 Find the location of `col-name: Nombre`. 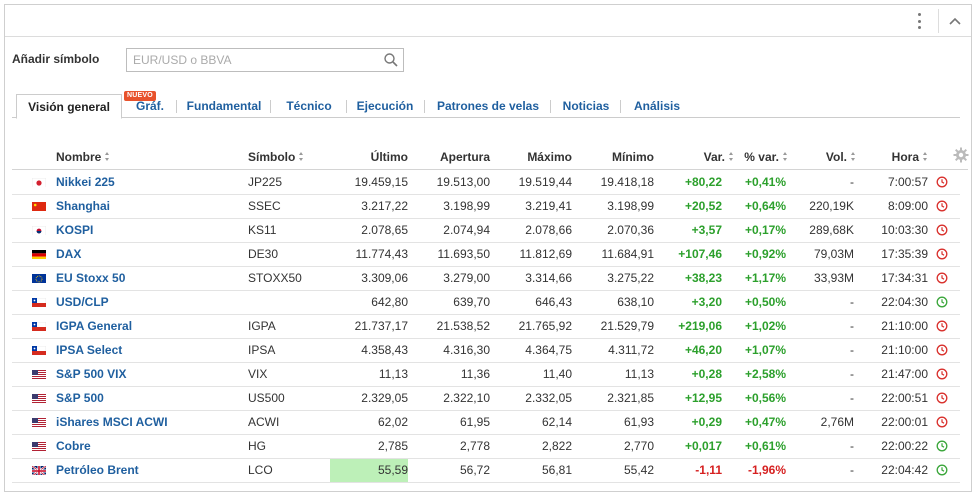

col-name: Nombre is located at coordinates (83, 157).